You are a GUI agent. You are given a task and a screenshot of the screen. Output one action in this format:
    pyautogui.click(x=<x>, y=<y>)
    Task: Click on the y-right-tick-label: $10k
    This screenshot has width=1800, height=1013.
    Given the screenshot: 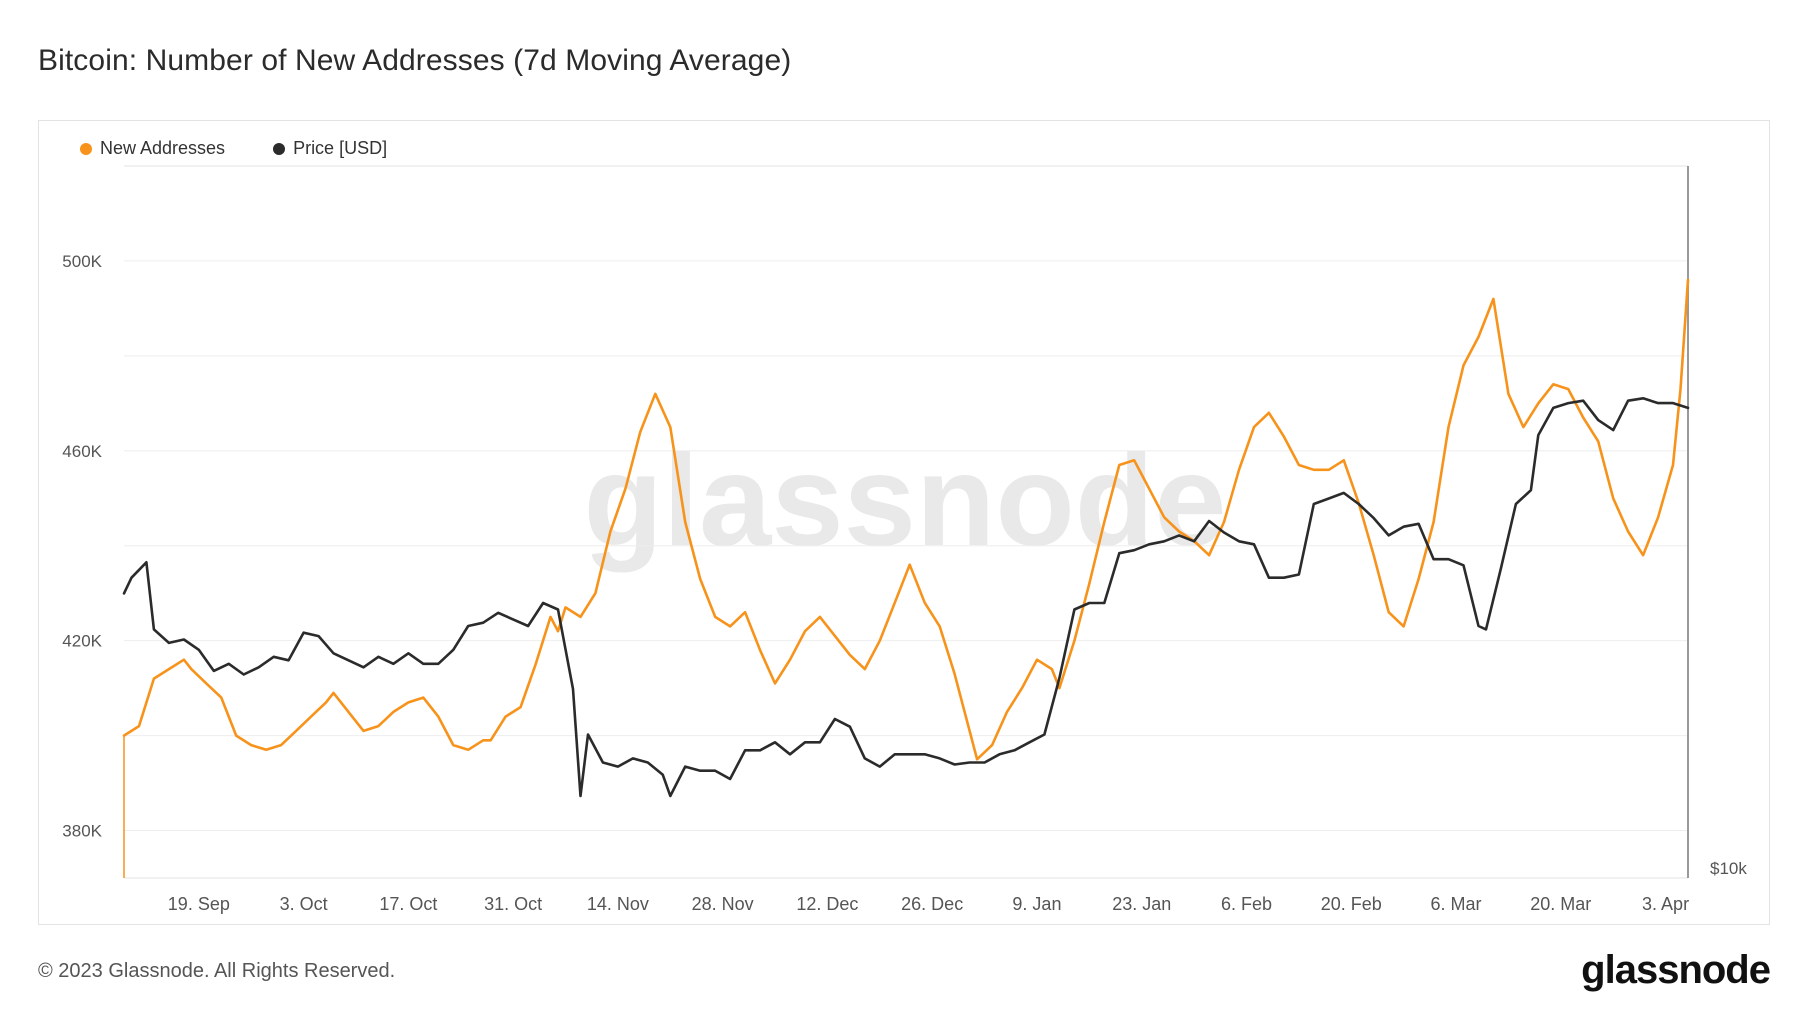 What is the action you would take?
    pyautogui.click(x=1728, y=868)
    